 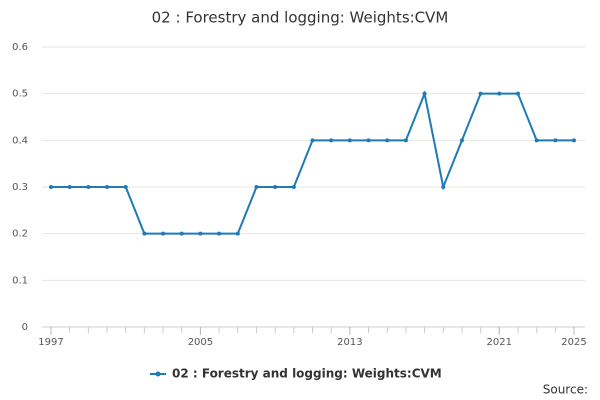 I want to click on x-tick-label: 1997, so click(x=50, y=342).